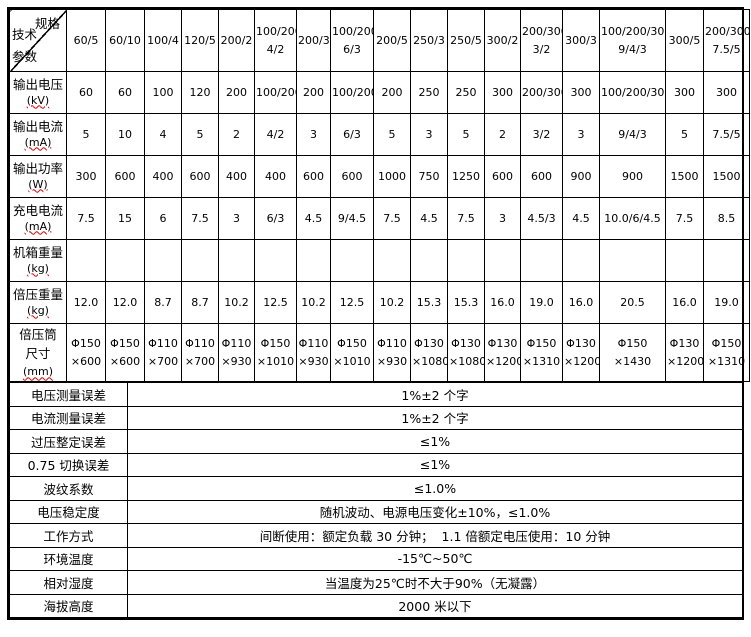 The height and width of the screenshot is (637, 751). I want to click on model-header: 250/5, so click(466, 40).